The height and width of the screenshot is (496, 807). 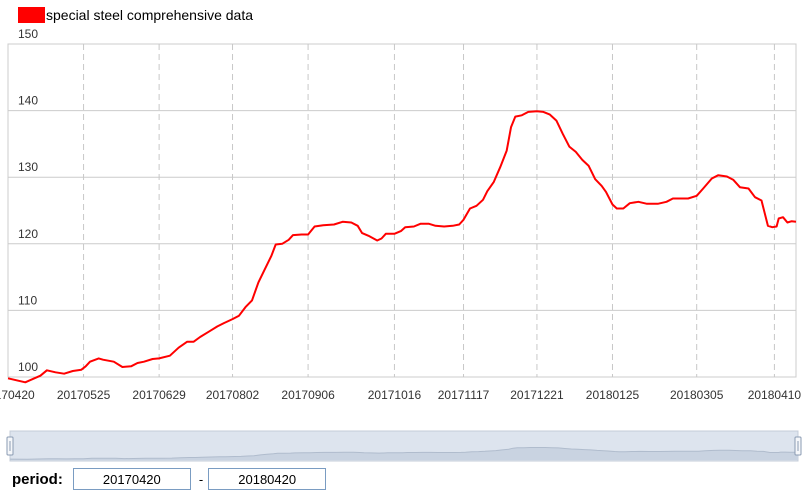 I want to click on x-tick-label: 20171117, so click(x=464, y=395).